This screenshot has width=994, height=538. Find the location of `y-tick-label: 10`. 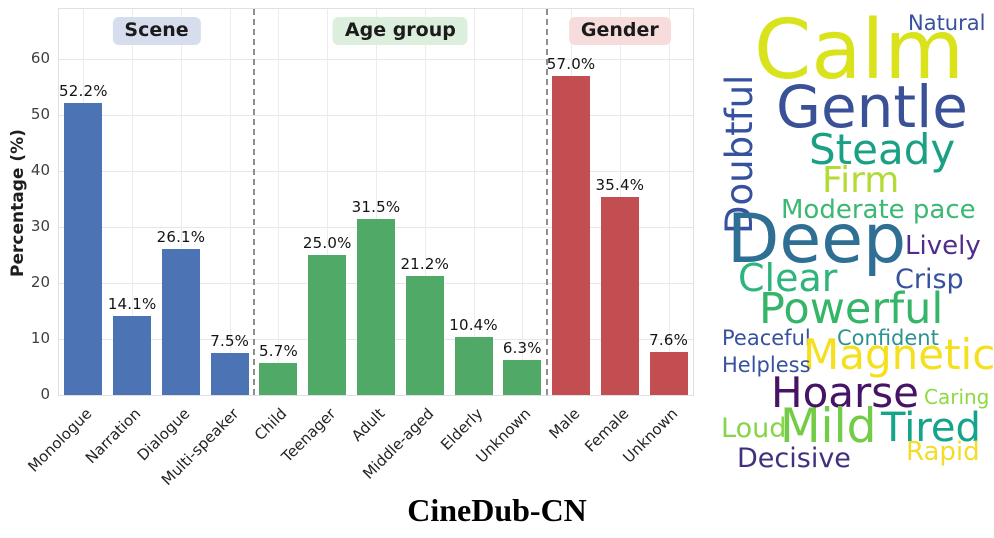

y-tick-label: 10 is located at coordinates (40, 338).